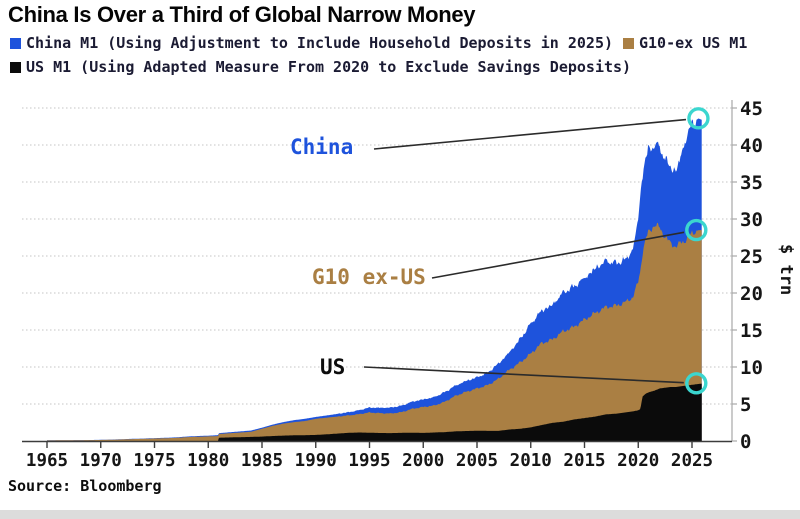 The height and width of the screenshot is (519, 800). Describe the element at coordinates (15, 43) in the screenshot. I see `legend-swatch-china-m1` at that location.